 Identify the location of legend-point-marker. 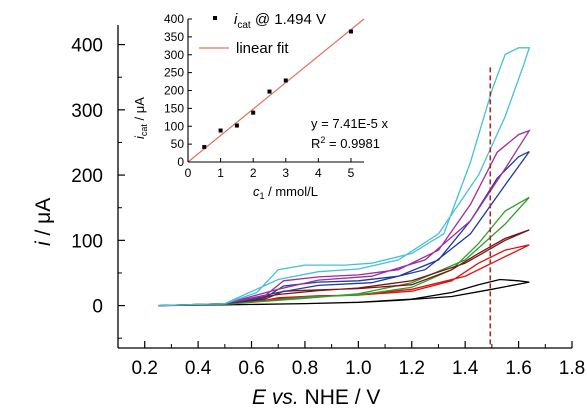
(215, 18).